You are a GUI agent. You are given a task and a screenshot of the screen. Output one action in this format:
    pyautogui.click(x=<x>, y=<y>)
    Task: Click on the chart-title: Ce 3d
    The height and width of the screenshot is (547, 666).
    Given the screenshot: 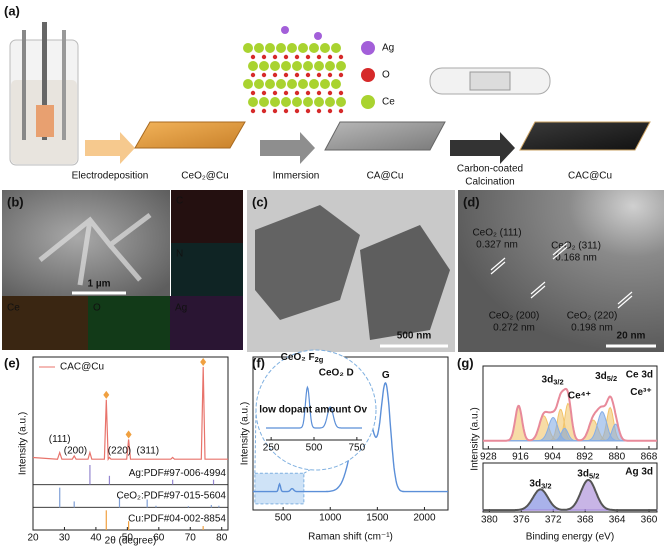 What is the action you would take?
    pyautogui.click(x=639, y=375)
    